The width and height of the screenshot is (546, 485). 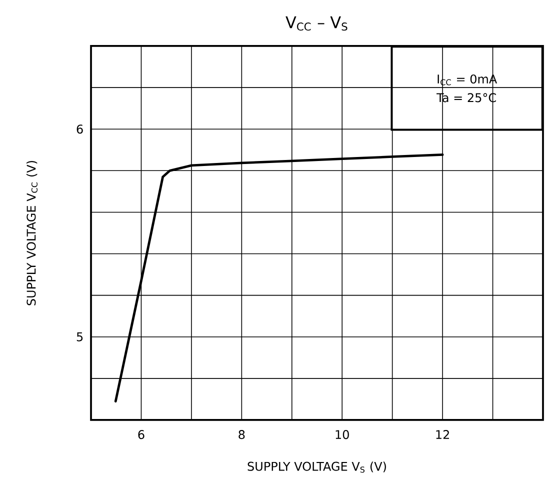 What do you see at coordinates (79, 337) in the screenshot?
I see `y-tick-label: 5` at bounding box center [79, 337].